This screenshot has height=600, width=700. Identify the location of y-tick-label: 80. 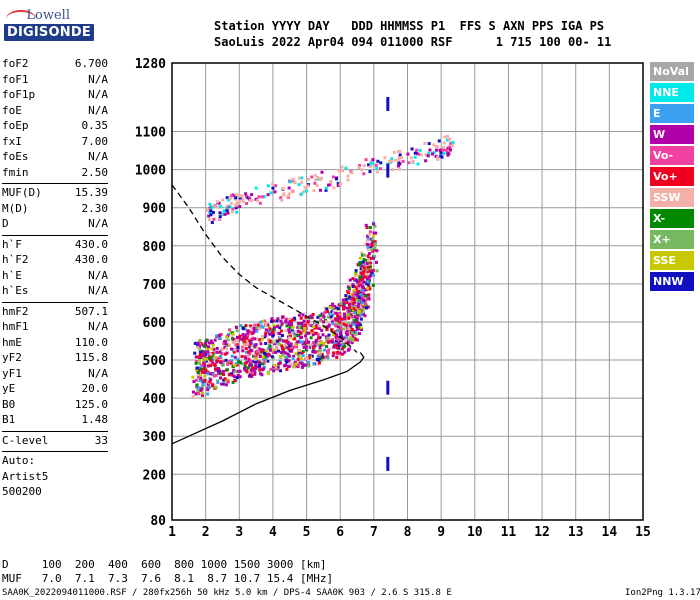
(158, 521).